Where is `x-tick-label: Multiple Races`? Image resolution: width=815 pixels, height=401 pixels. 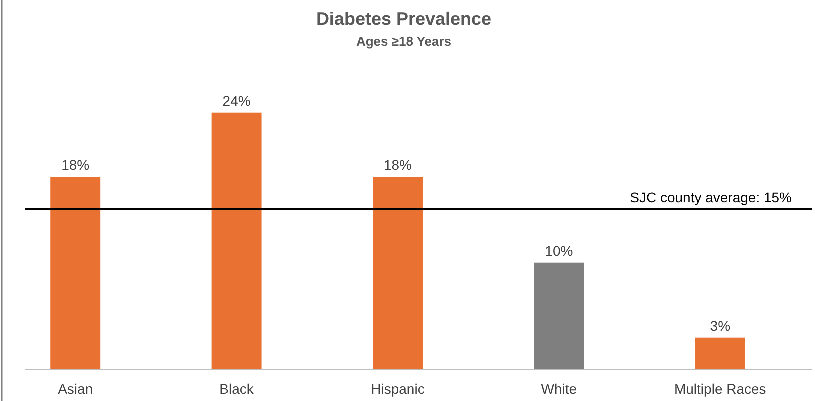
x-tick-label: Multiple Races is located at coordinates (720, 389).